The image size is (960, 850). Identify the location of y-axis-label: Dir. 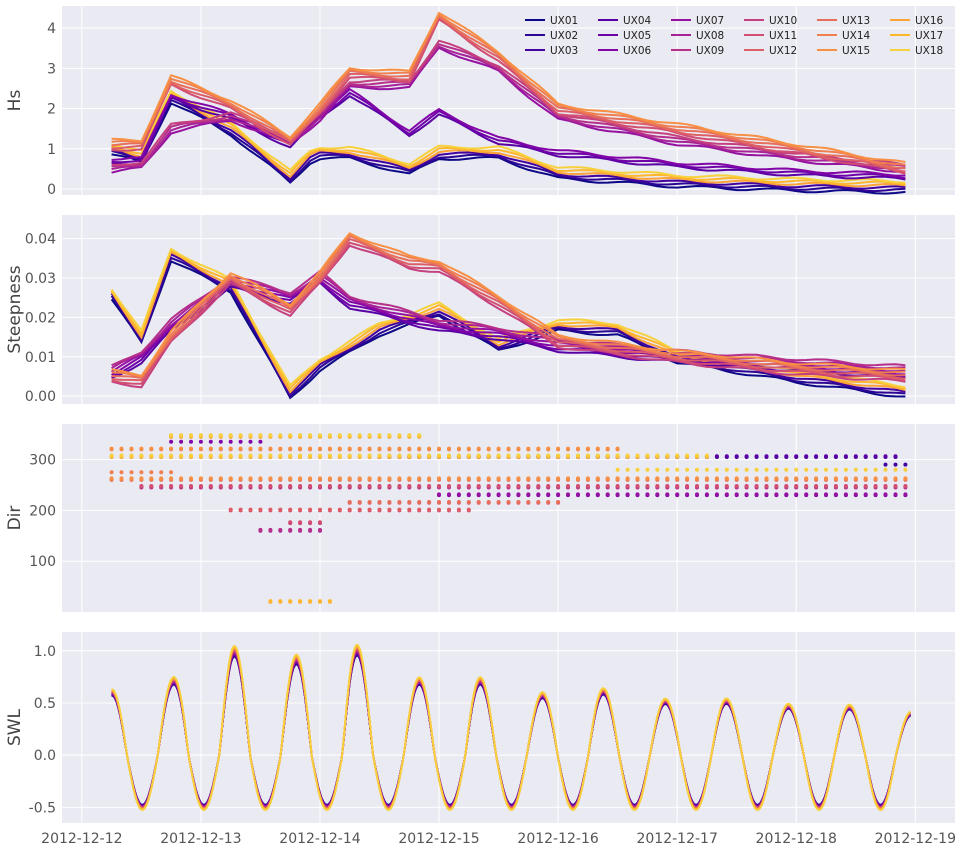
(15, 518).